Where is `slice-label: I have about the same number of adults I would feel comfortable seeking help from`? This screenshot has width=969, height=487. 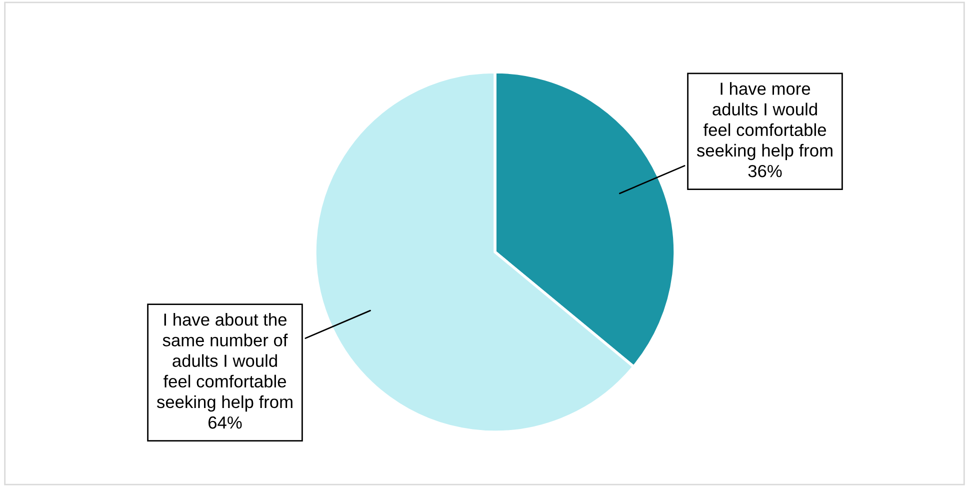 slice-label: I have about the same number of adults I would feel comfortable seeking help from is located at coordinates (224, 362).